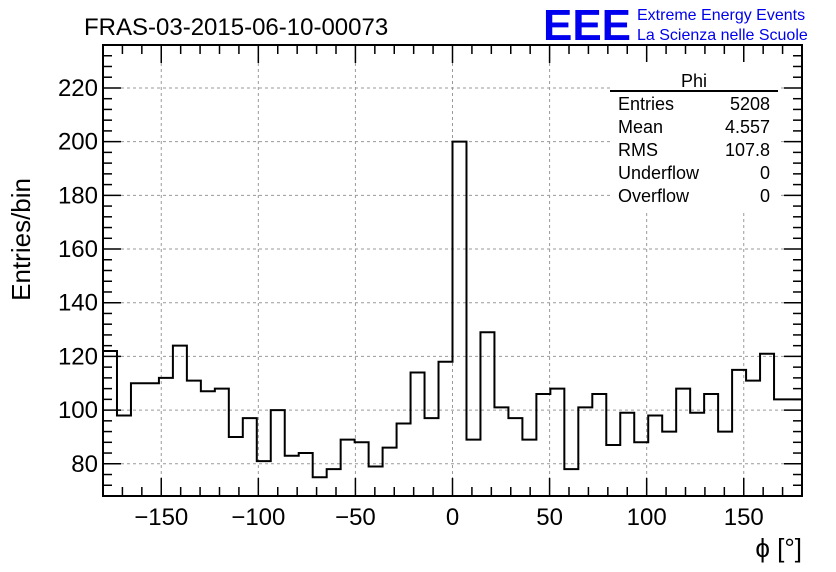 Image resolution: width=836 pixels, height=572 pixels. Describe the element at coordinates (78, 356) in the screenshot. I see `y-tick-label: 120` at that location.